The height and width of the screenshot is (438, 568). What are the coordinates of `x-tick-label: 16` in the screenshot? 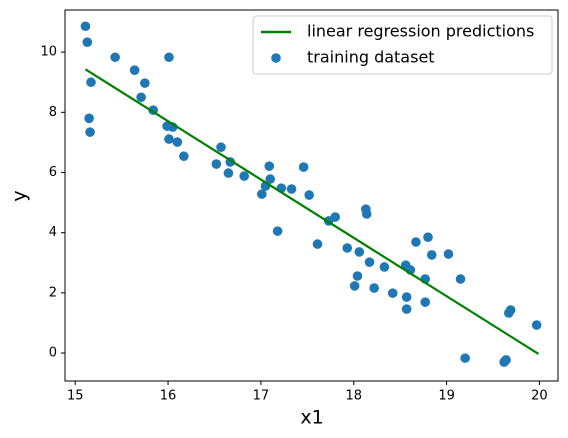 It's located at (168, 396).